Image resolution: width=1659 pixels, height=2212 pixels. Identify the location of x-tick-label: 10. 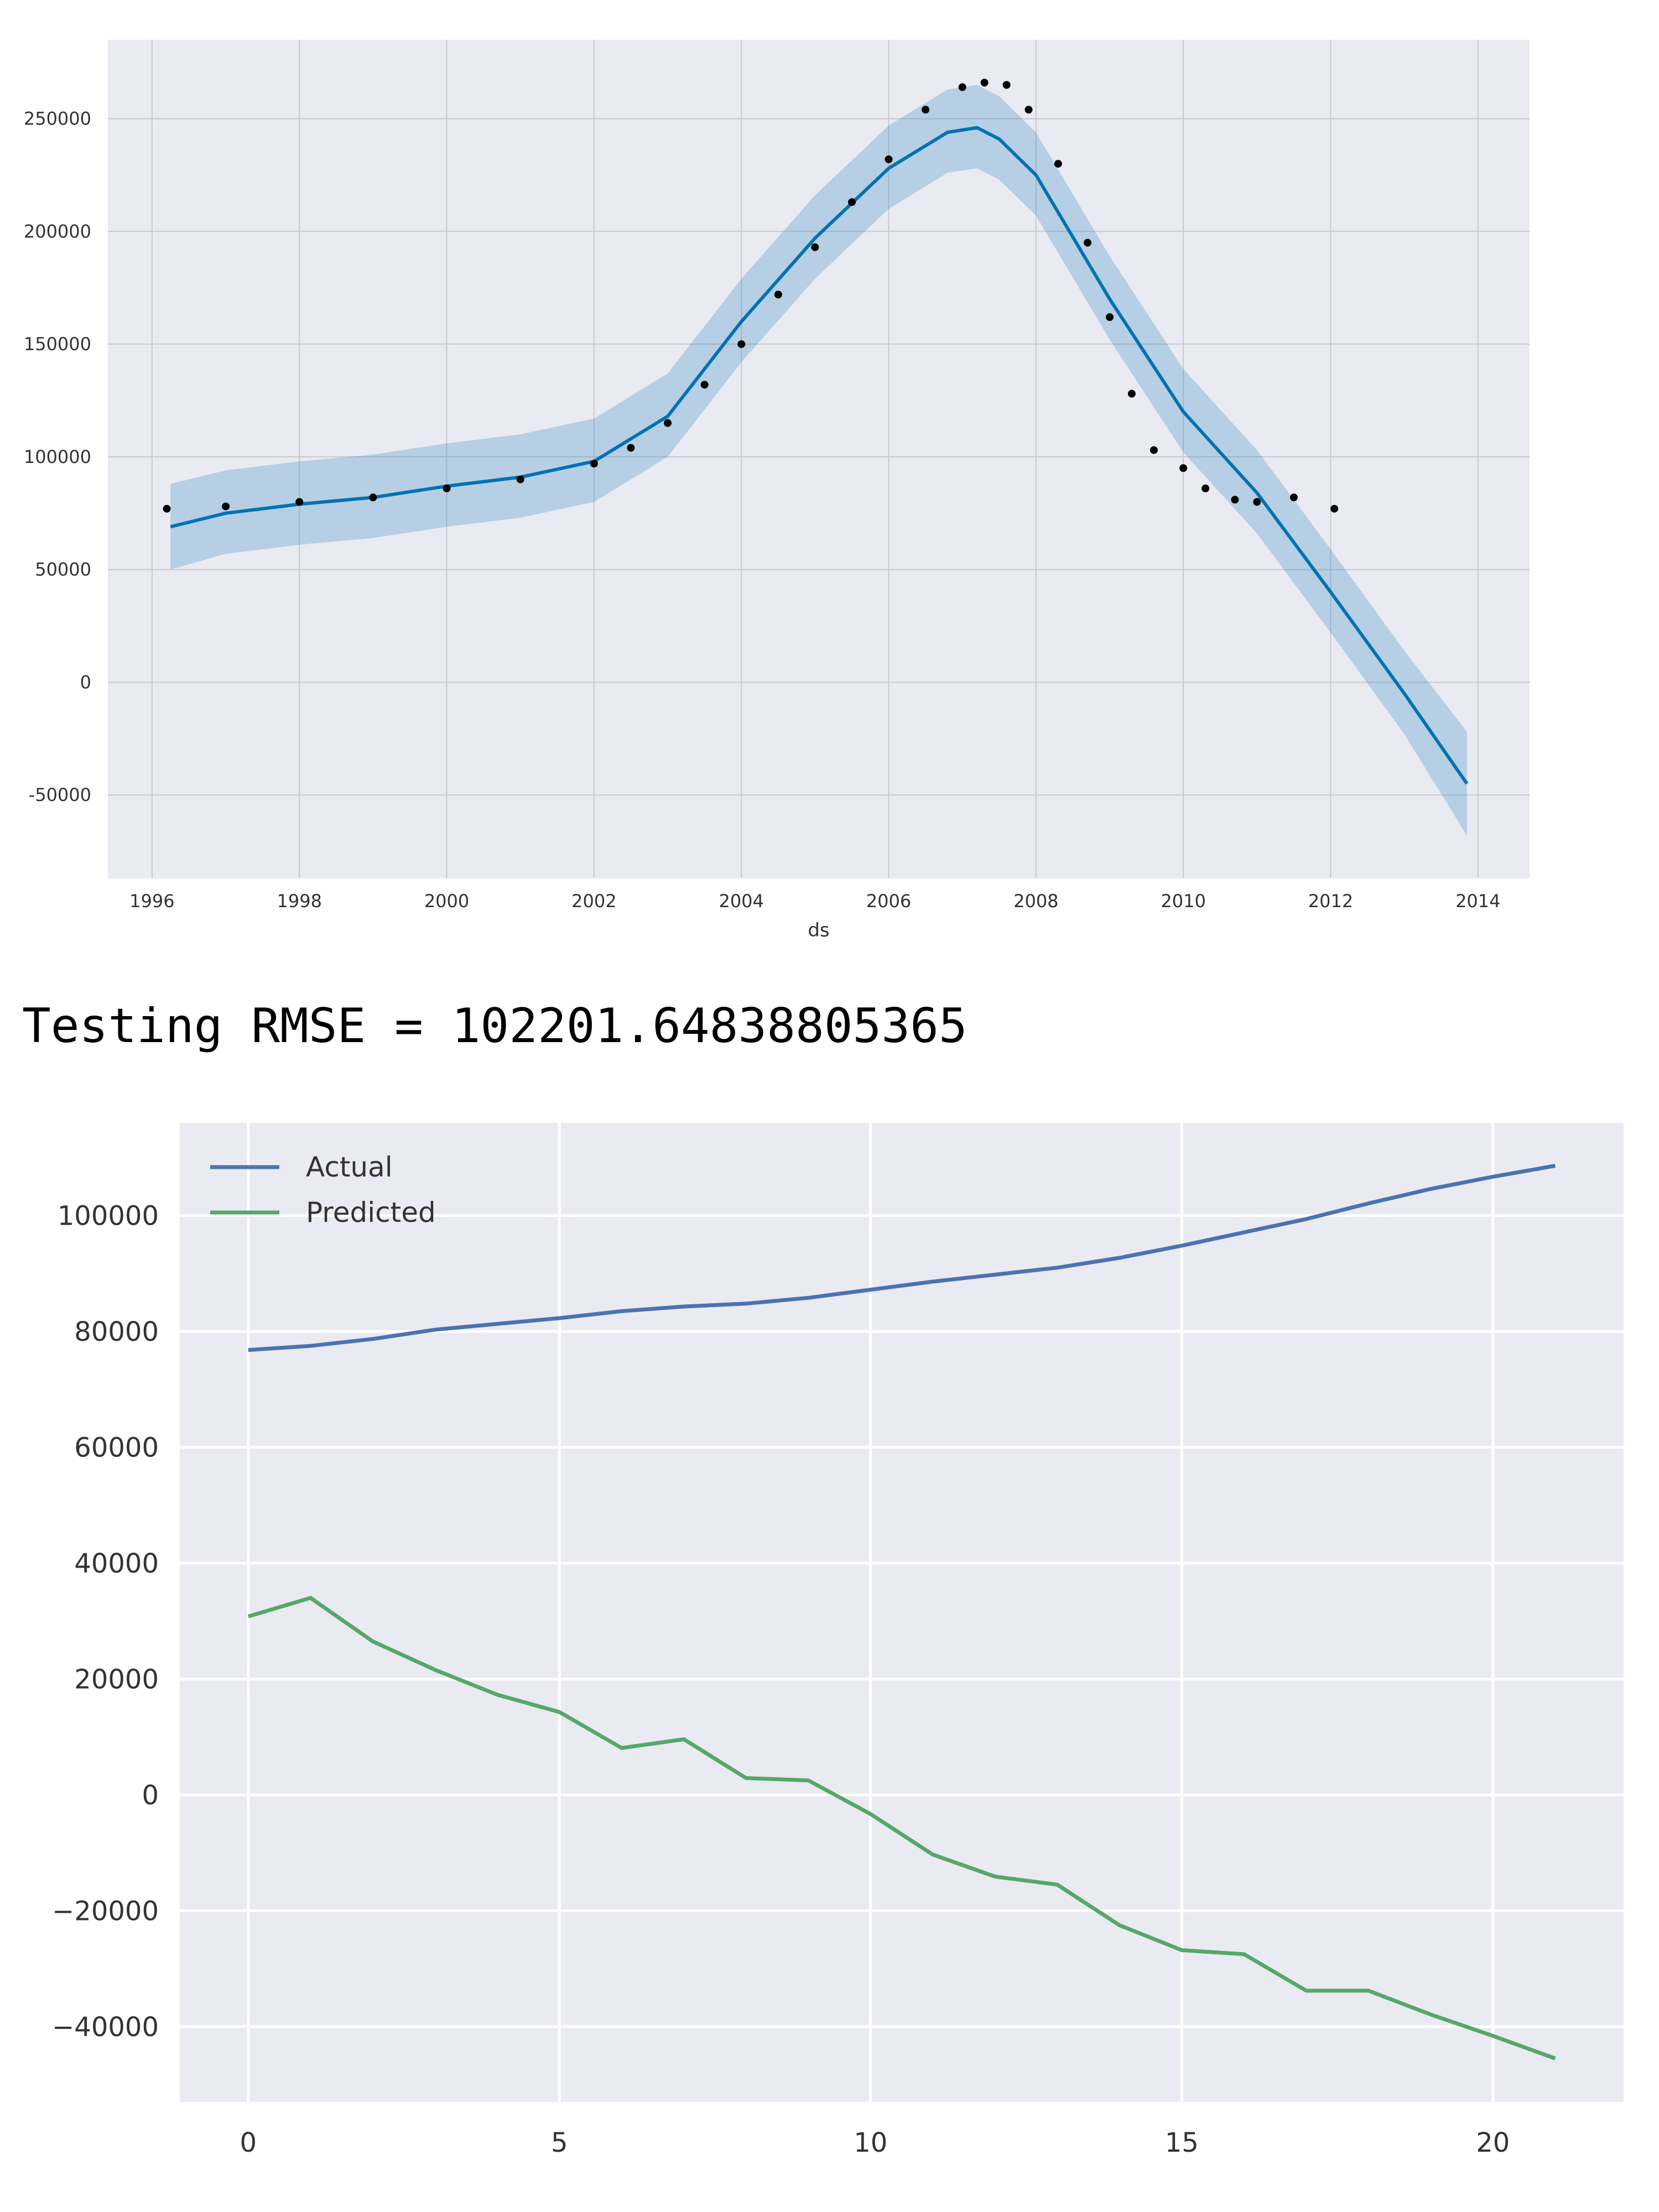
(870, 2142).